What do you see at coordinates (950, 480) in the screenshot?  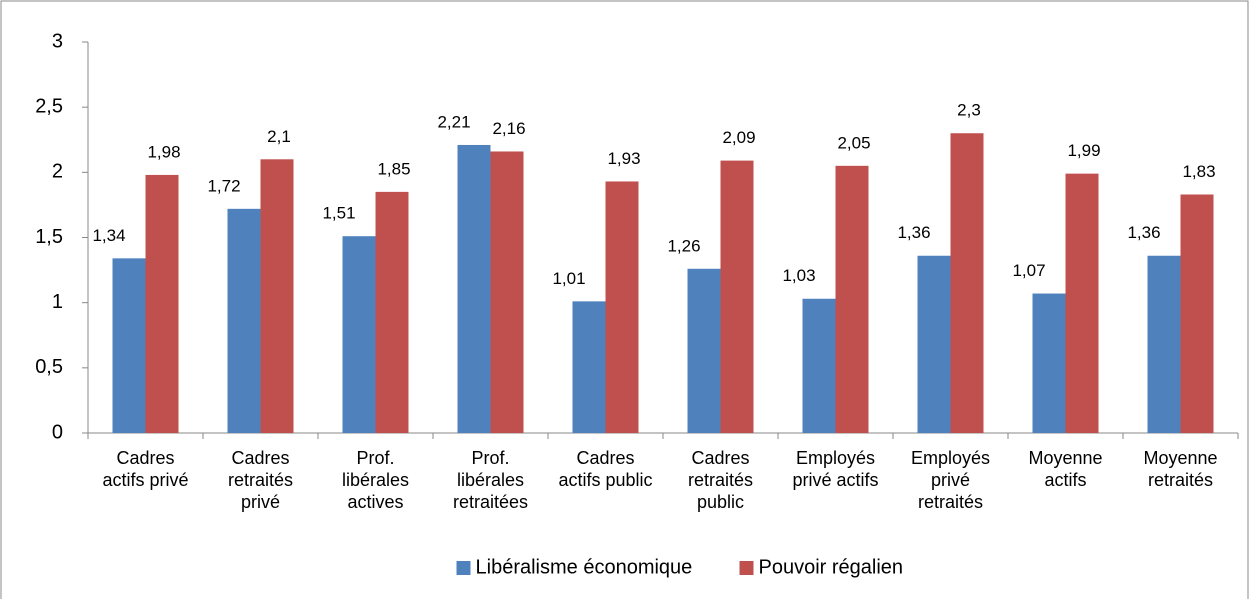 I see `x-tick-label: Employés privé retraités` at bounding box center [950, 480].